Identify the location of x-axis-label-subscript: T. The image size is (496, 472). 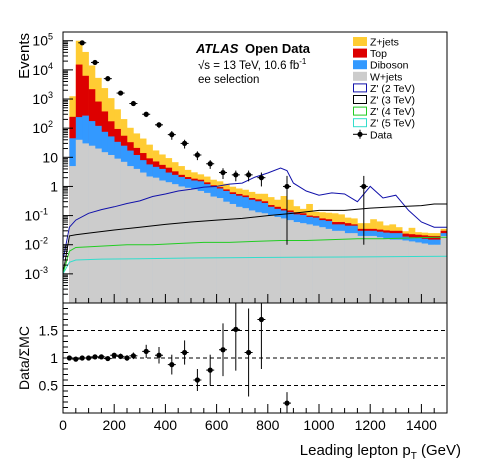
(414, 456).